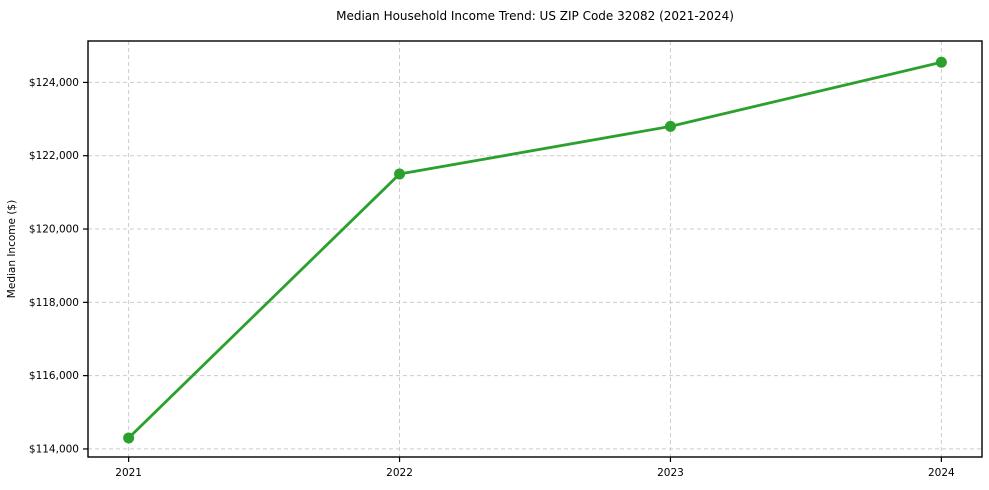 Image resolution: width=989 pixels, height=490 pixels. I want to click on y-tick-label: $114,000, so click(54, 449).